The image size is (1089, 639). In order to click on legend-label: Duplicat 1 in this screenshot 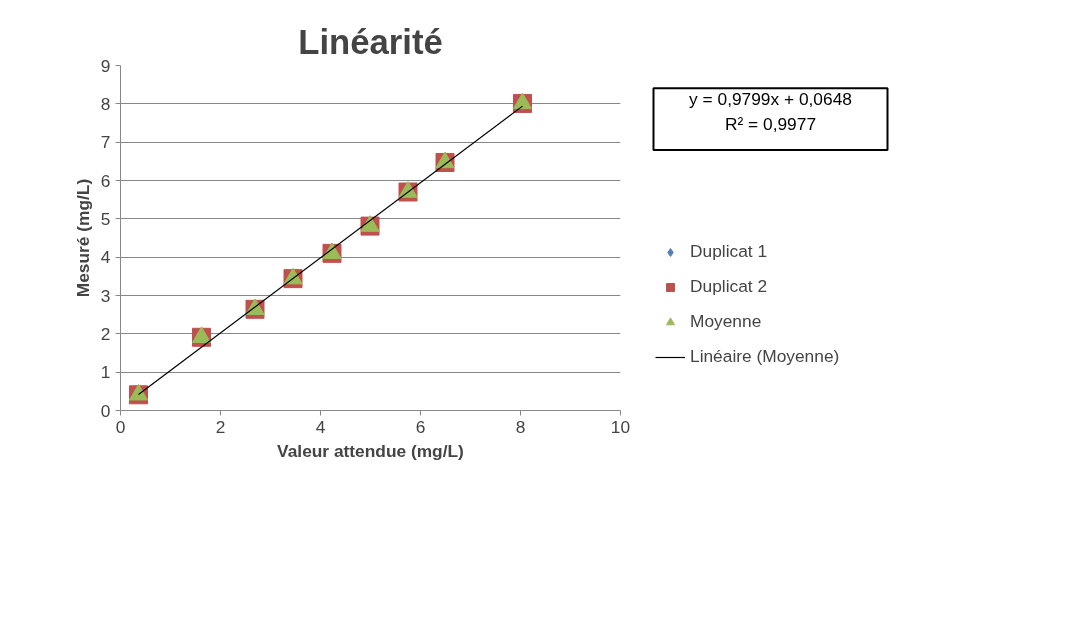, I will do `click(729, 251)`.